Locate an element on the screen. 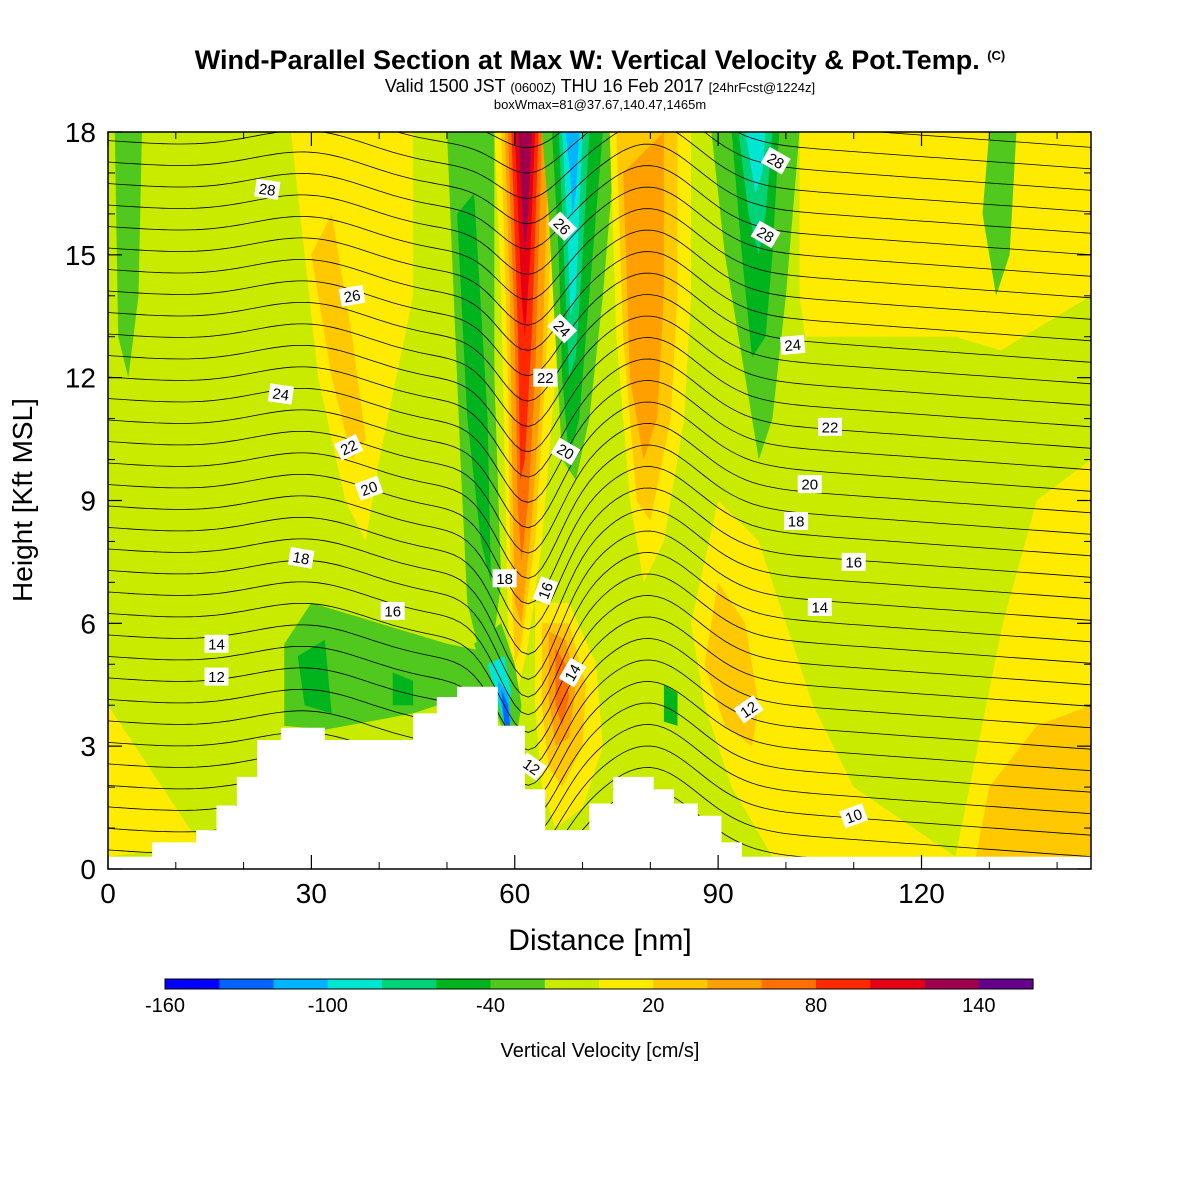  shade-lower-right-gold is located at coordinates (1033, 781).